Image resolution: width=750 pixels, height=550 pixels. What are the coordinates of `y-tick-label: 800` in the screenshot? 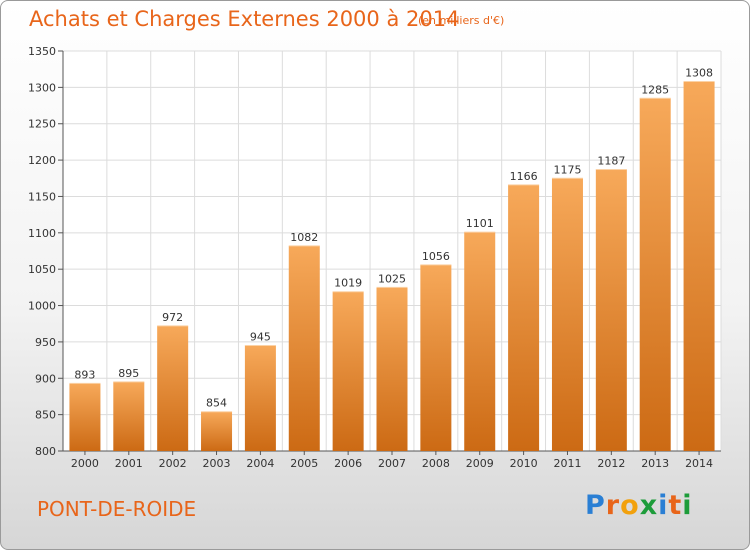 It's located at (45, 451).